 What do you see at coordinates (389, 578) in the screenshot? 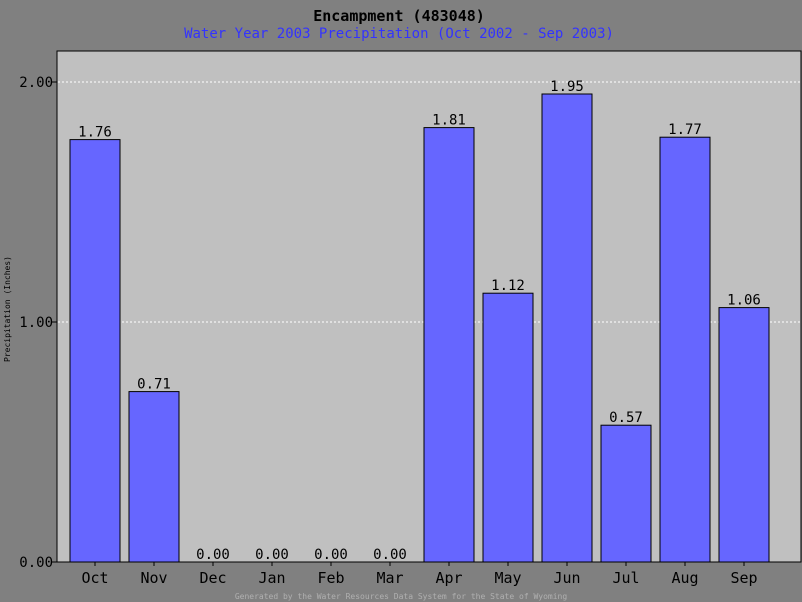
I see `x-tick-label-mar: Mar` at bounding box center [389, 578].